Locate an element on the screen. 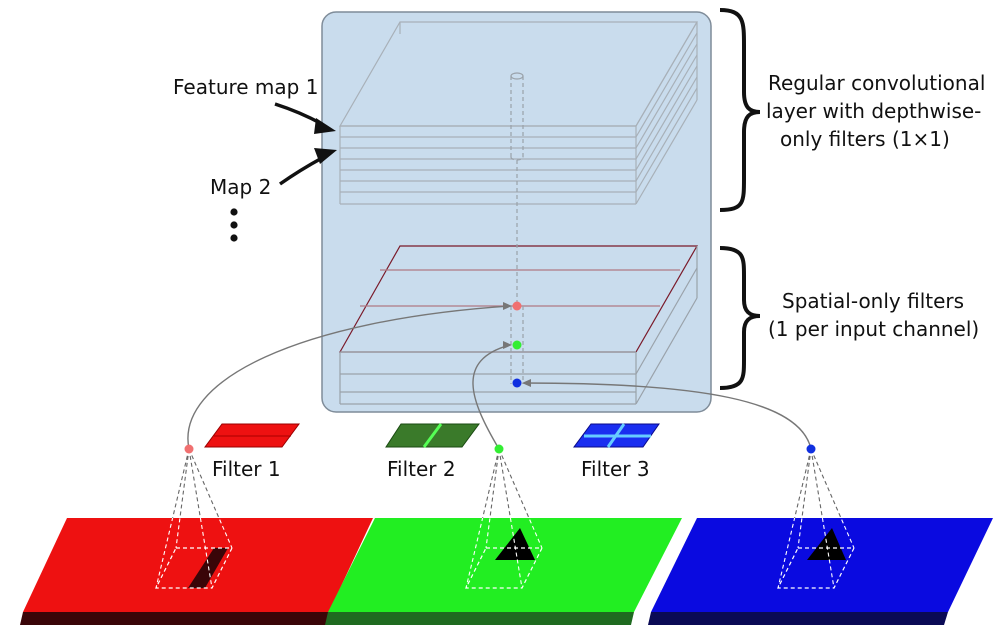  map-2-label: Map 2 is located at coordinates (240, 187).